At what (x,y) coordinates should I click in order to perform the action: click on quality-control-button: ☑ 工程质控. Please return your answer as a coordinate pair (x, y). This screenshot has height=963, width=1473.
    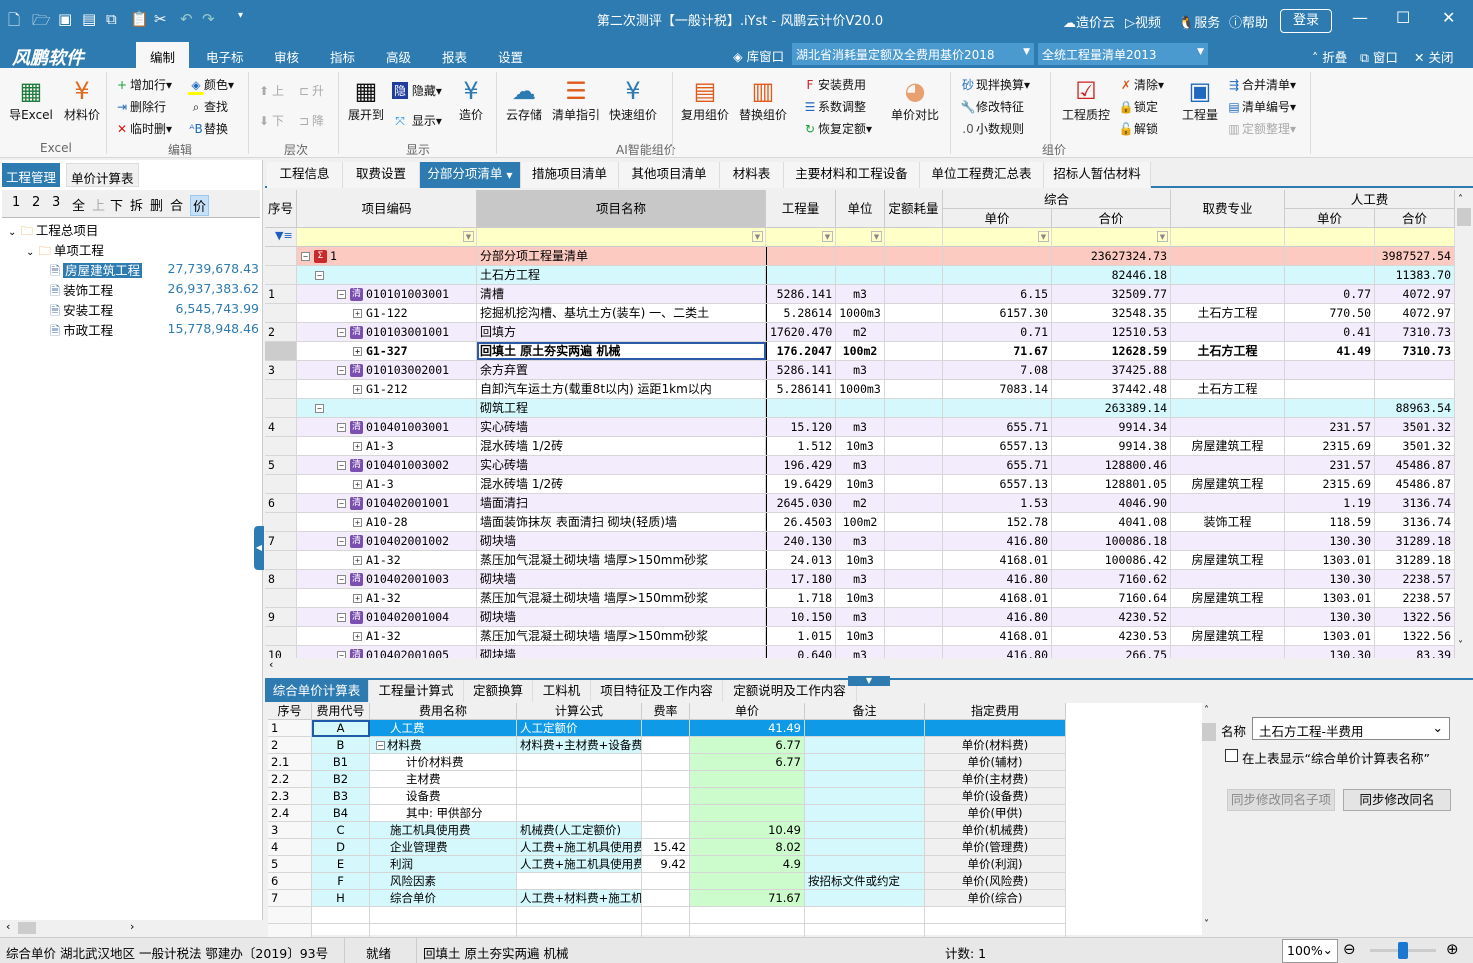
    Looking at the image, I should click on (1086, 99).